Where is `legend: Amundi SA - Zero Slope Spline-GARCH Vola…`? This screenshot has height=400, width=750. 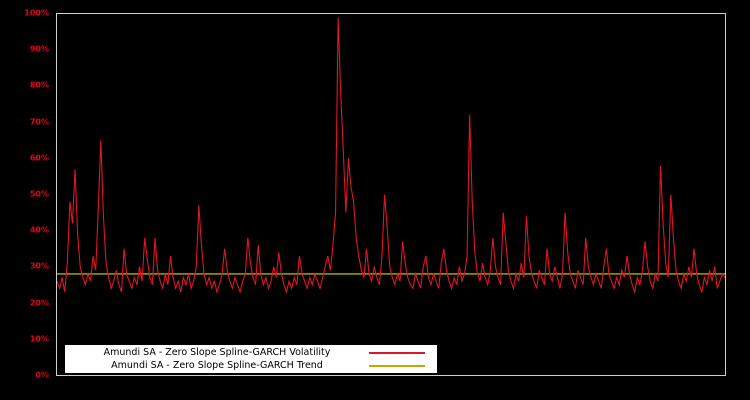 legend: Amundi SA - Zero Slope Spline-GARCH Vola… is located at coordinates (251, 359).